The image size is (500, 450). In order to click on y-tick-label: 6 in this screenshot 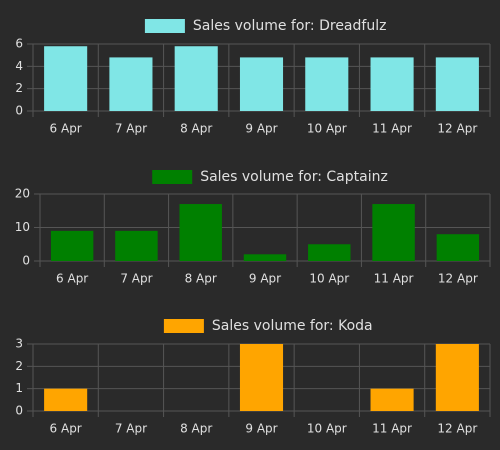, I will do `click(19, 44)`.